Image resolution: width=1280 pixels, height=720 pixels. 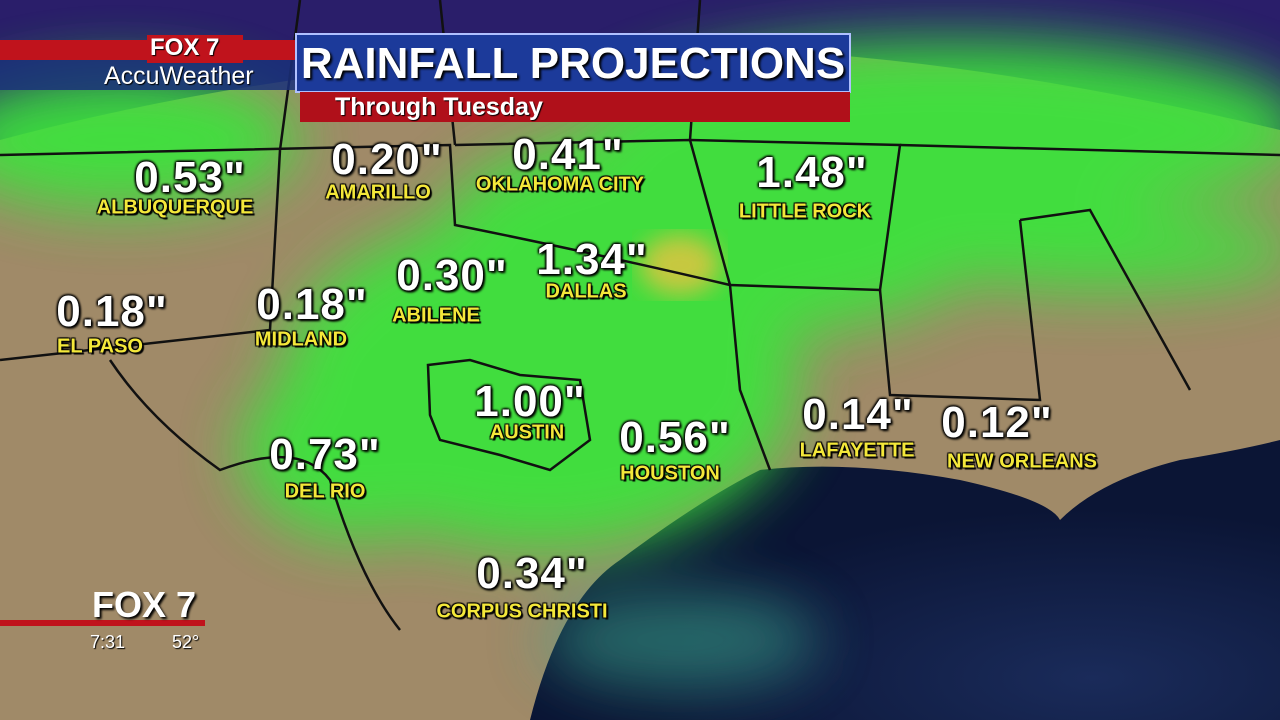 What do you see at coordinates (190, 177) in the screenshot?
I see `rain-amount: 0.53"` at bounding box center [190, 177].